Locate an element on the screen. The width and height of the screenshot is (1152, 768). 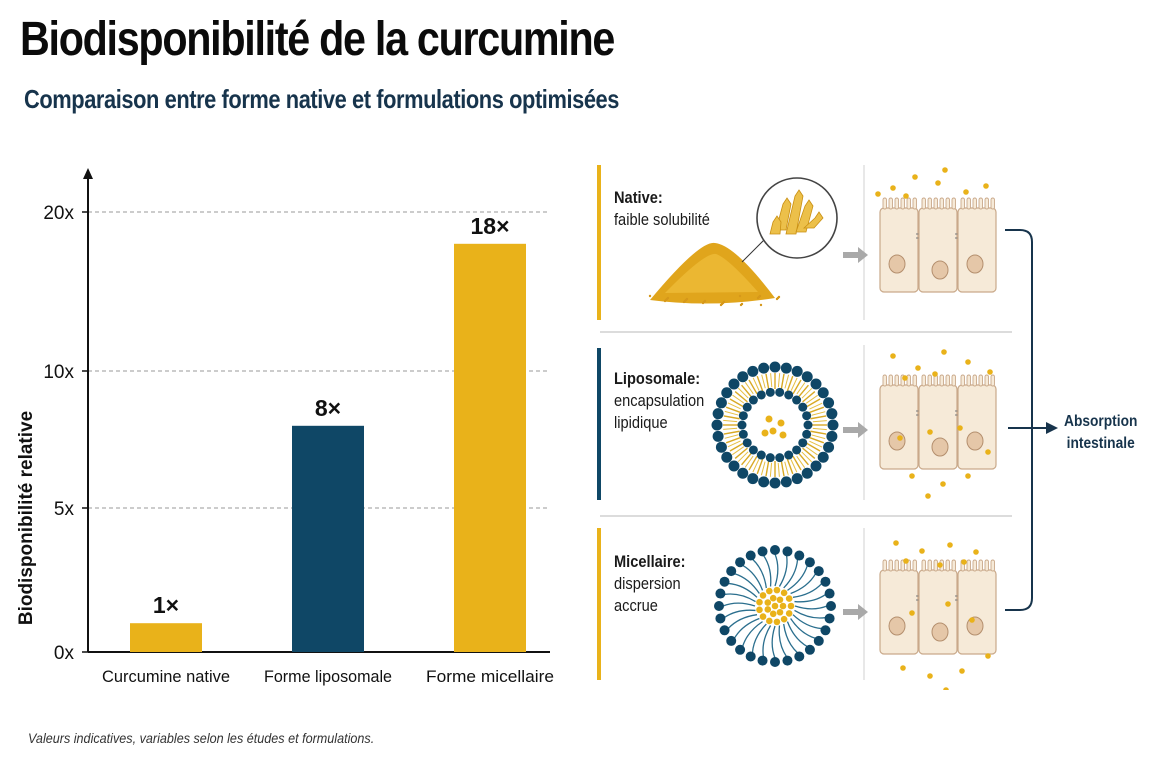
panel-liposomale-label: Liposomale: encapsulation lipidique is located at coordinates (659, 401).